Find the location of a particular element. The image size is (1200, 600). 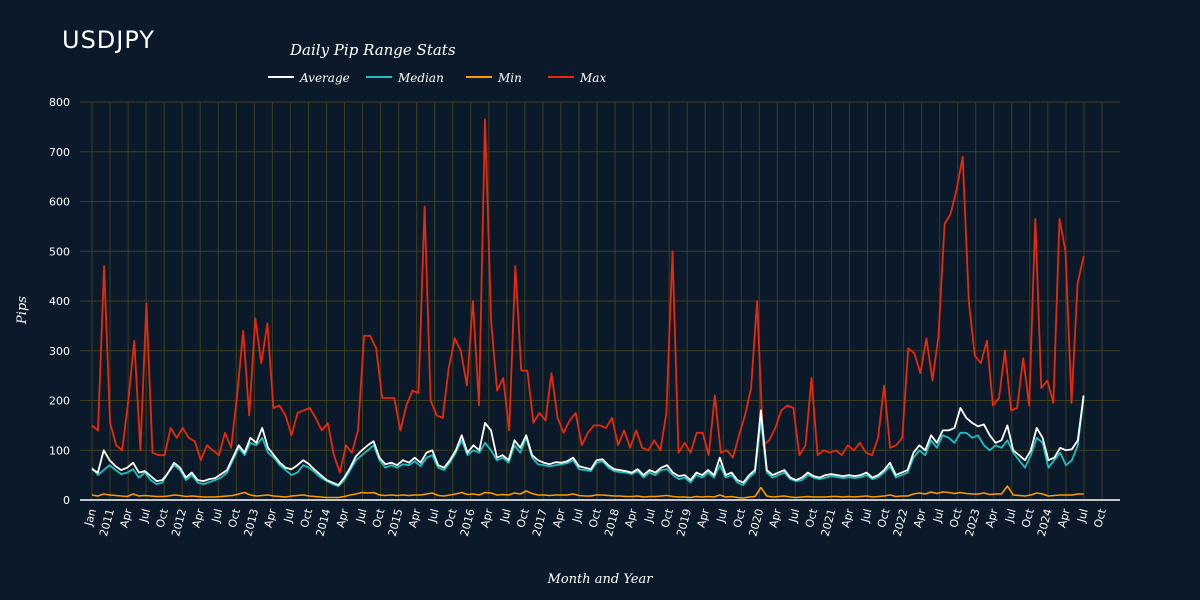

chart-title: Daily Pip Range Stats is located at coordinates (372, 50).